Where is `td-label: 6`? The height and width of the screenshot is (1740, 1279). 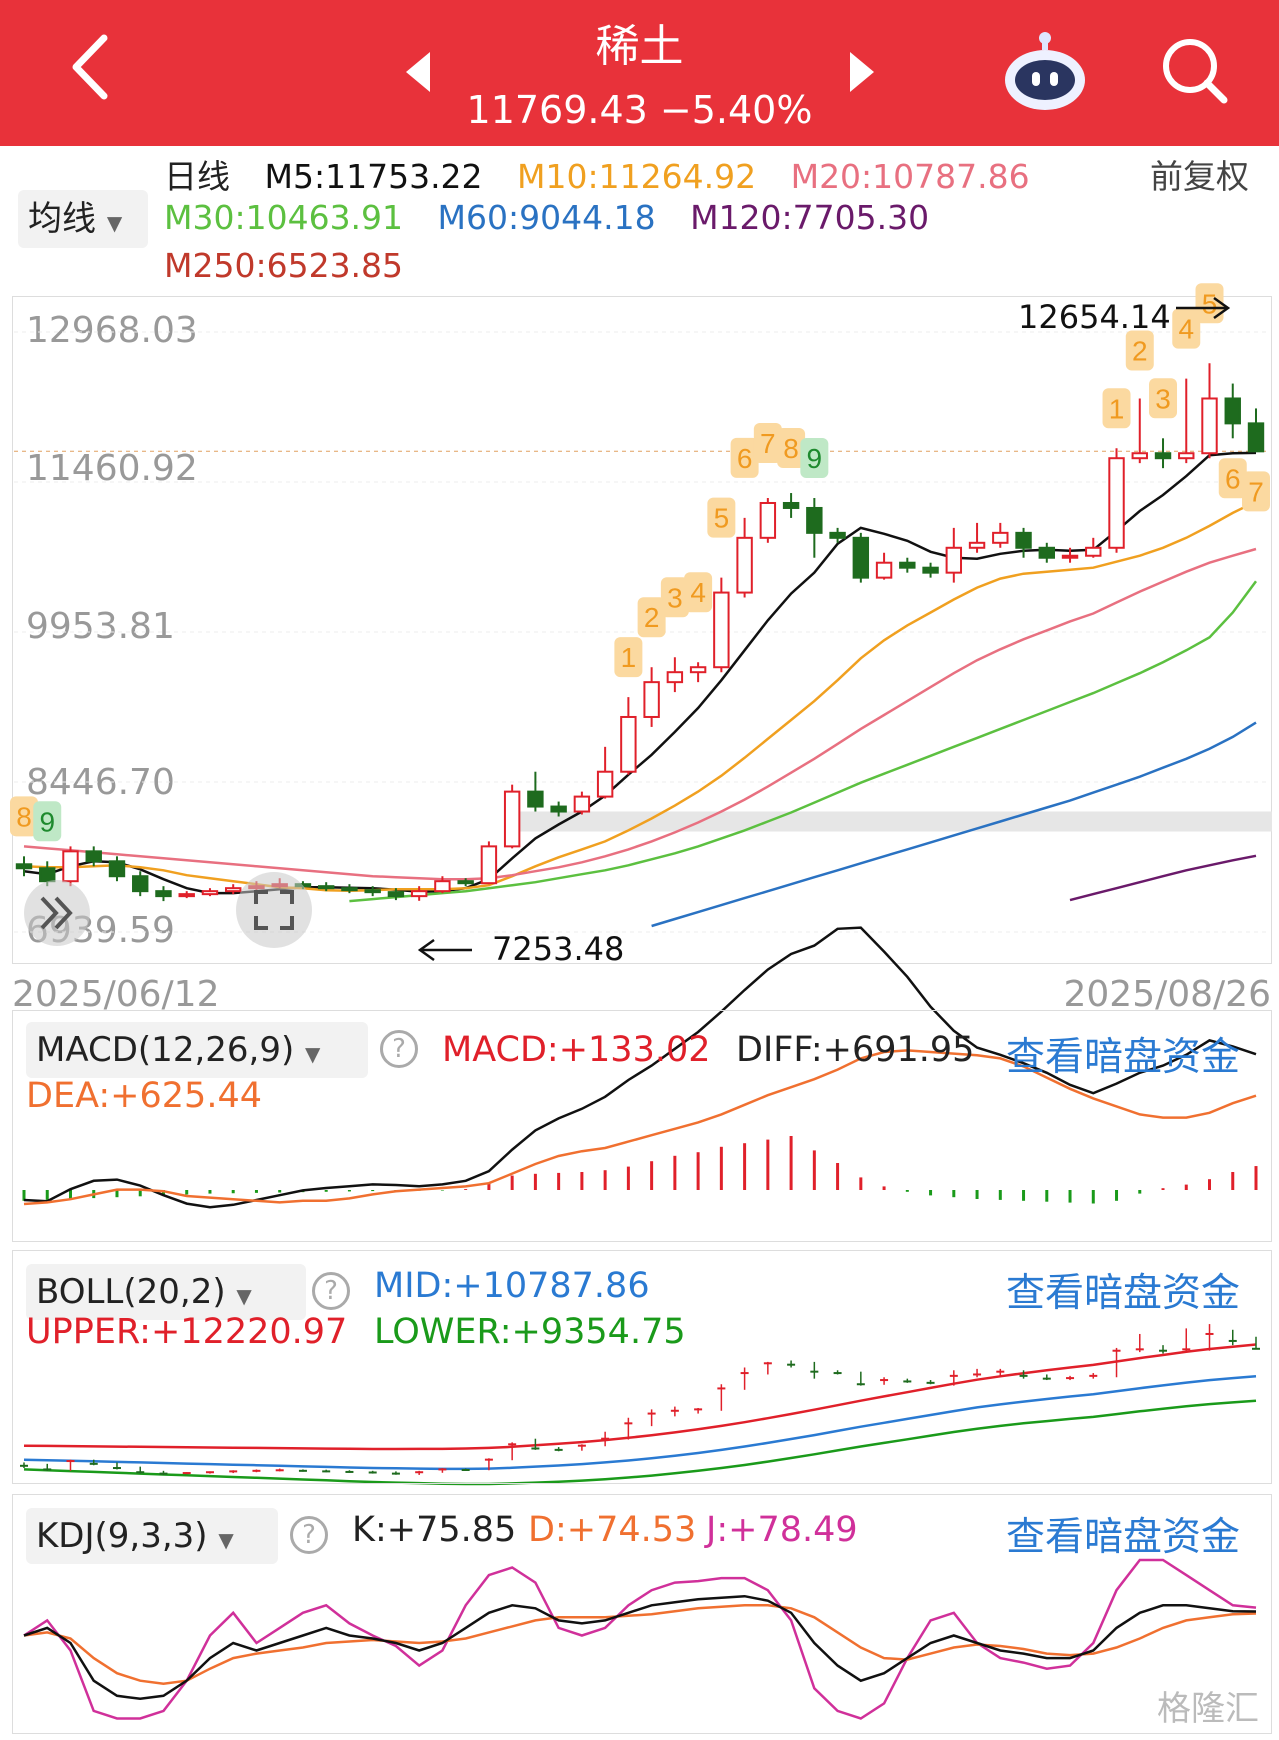 td-label: 6 is located at coordinates (1233, 478).